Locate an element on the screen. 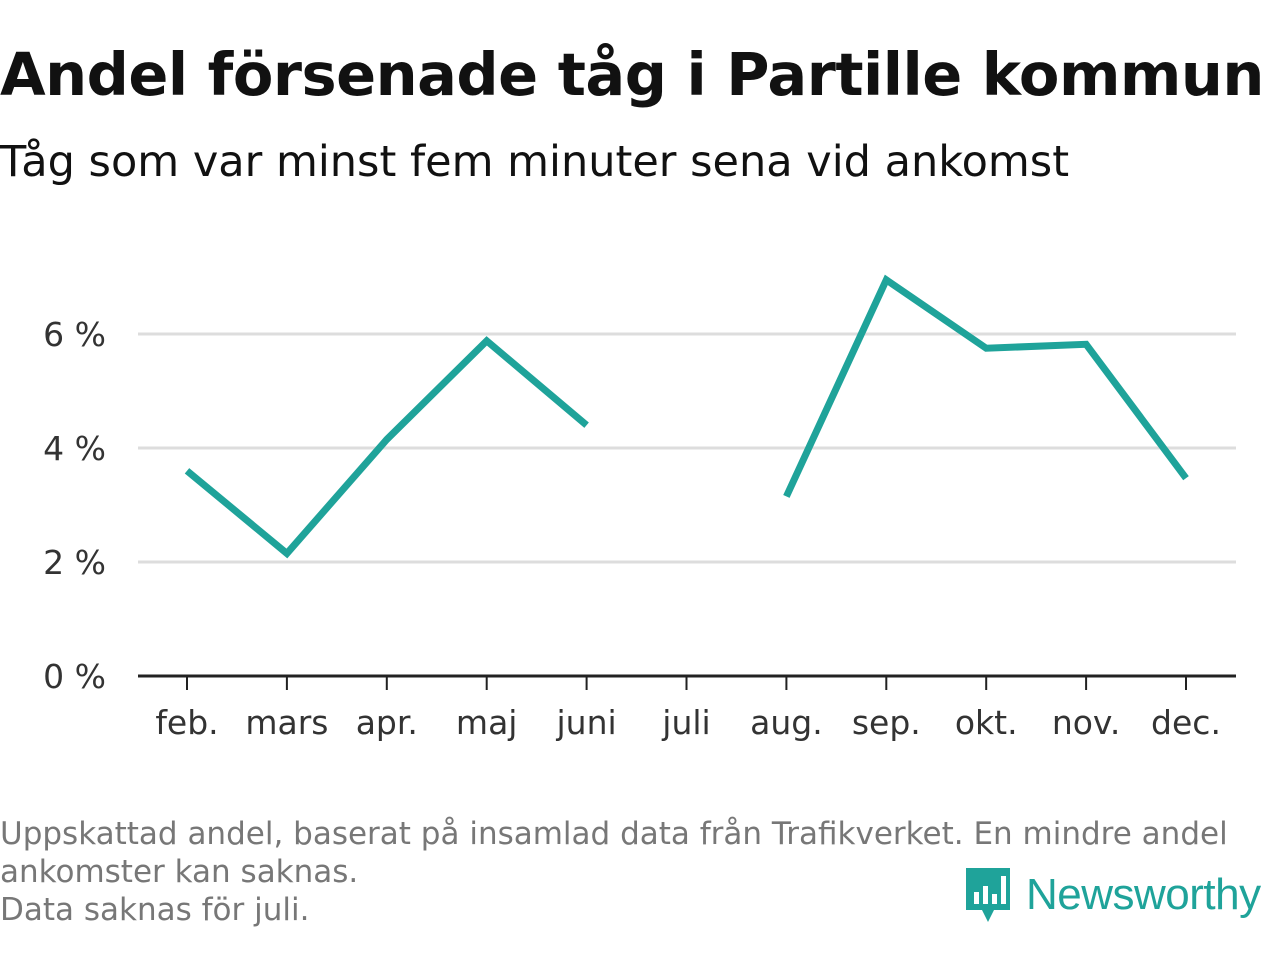  y-axis-ticks: 0 % 2 % 4 % 6 % is located at coordinates (74, 505).